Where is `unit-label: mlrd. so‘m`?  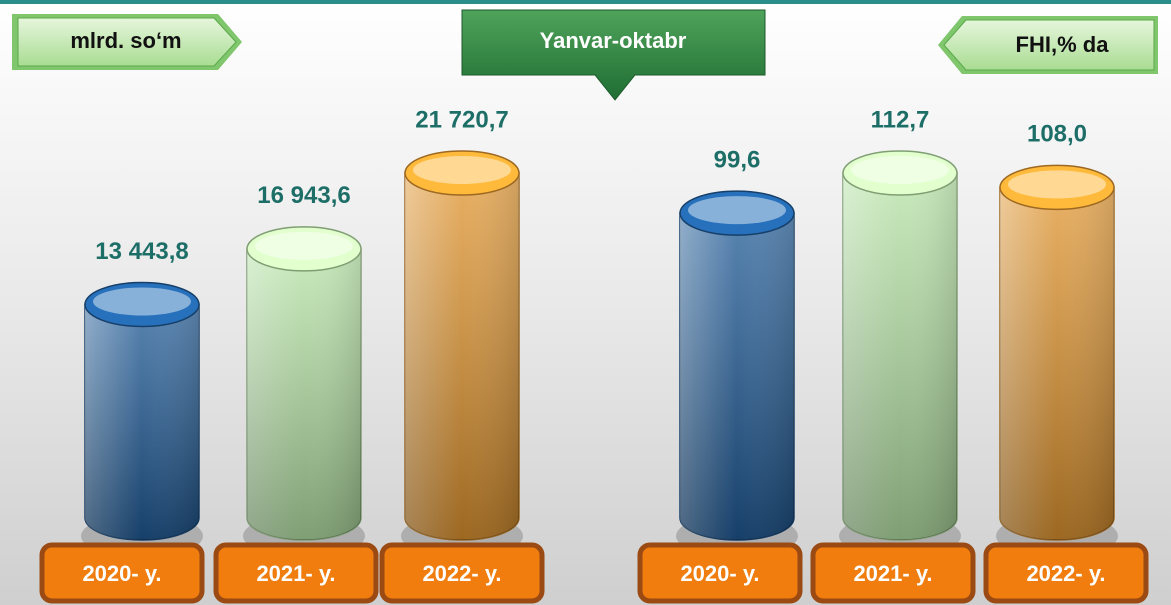
unit-label: mlrd. so‘m is located at coordinates (125, 40).